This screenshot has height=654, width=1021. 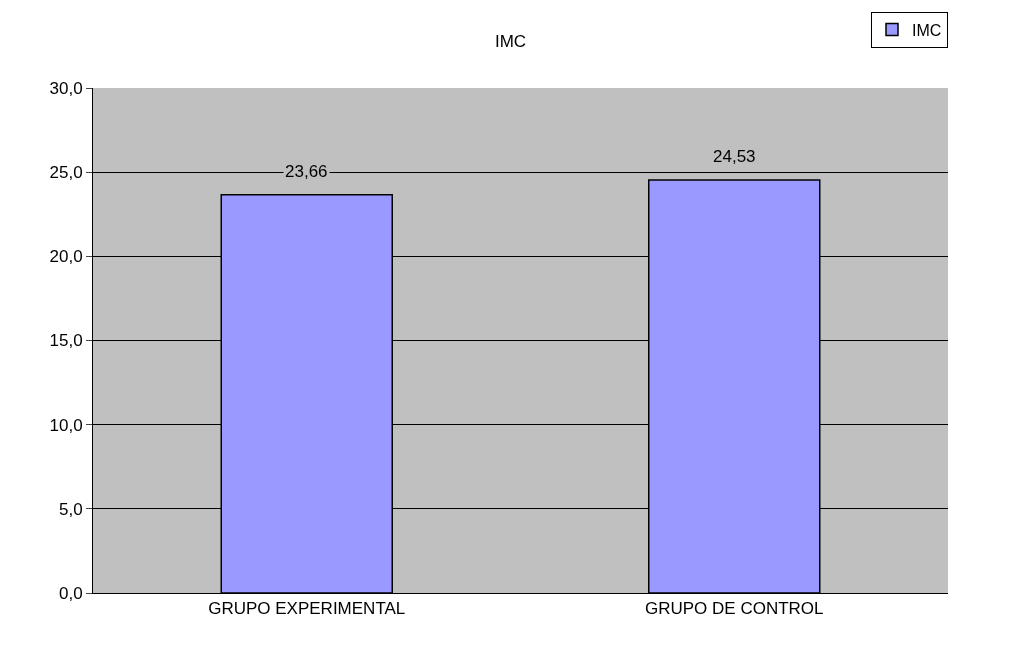 I want to click on y-tick-label: 25,0, so click(x=66, y=173).